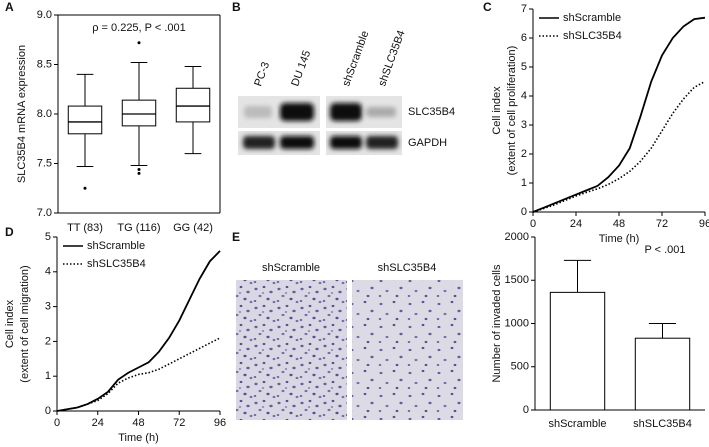 Image resolution: width=709 pixels, height=447 pixels. I want to click on panel-letter: C, so click(487, 7).